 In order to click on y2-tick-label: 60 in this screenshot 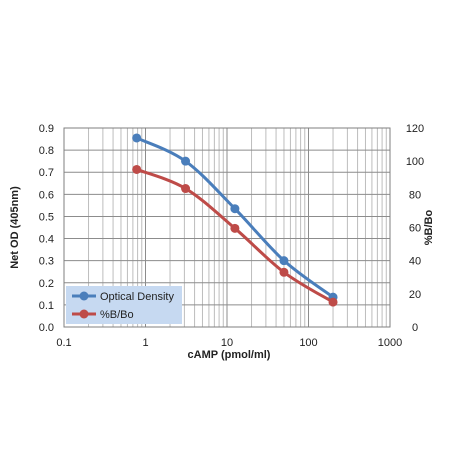, I will do `click(415, 229)`.